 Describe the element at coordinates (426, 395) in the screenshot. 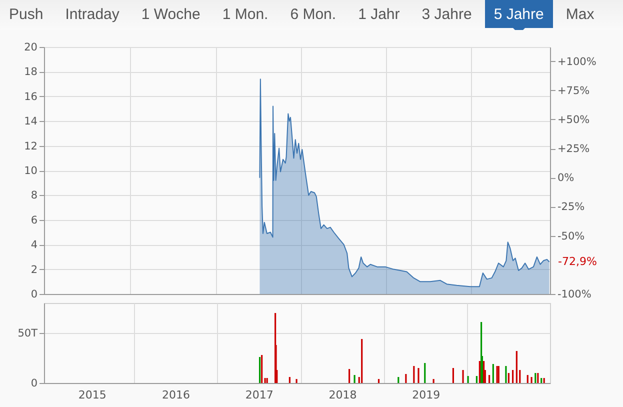

I see `x-tick-label: 2019` at that location.